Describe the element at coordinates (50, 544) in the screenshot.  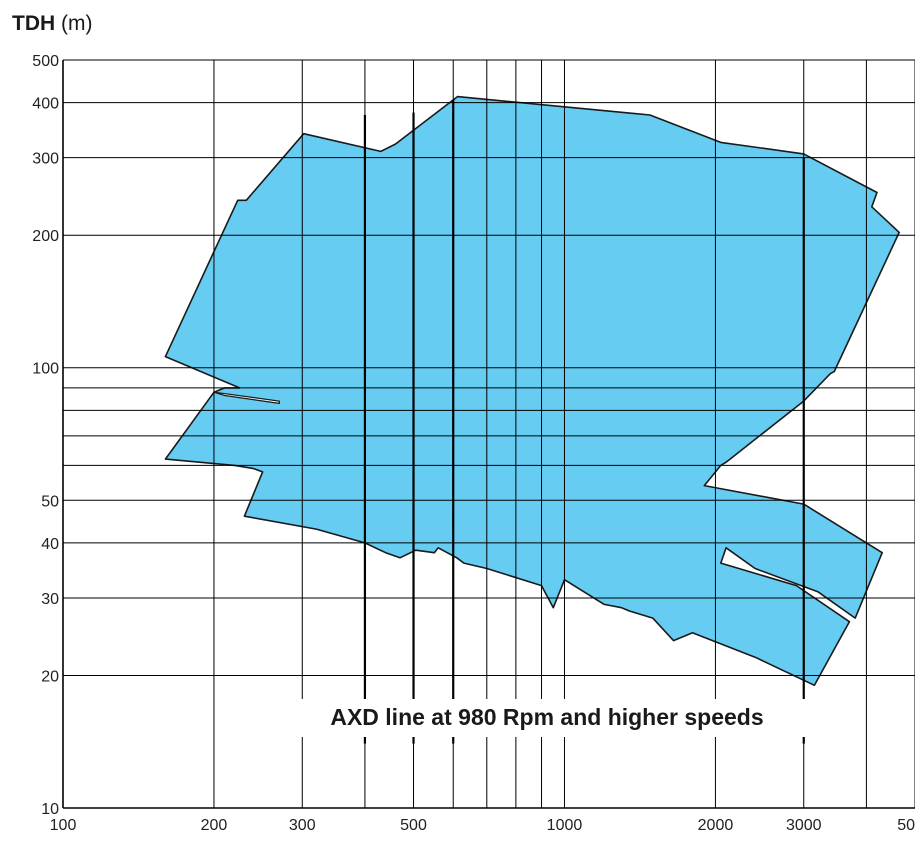
I see `y-tick-label: 40` at that location.